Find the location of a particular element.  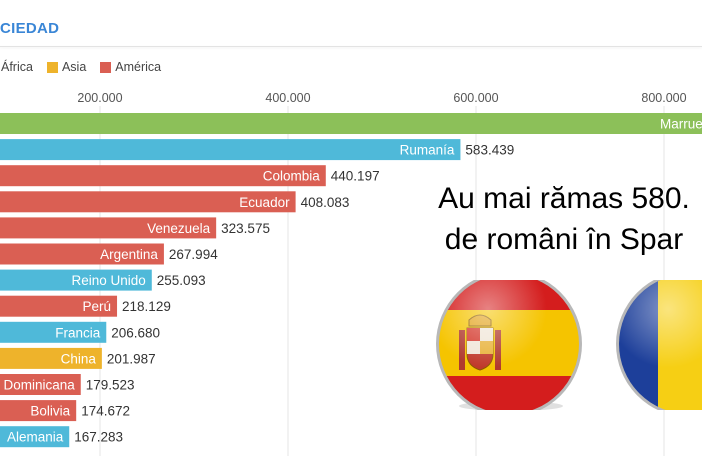

legend: África Asia América is located at coordinates (87, 67).